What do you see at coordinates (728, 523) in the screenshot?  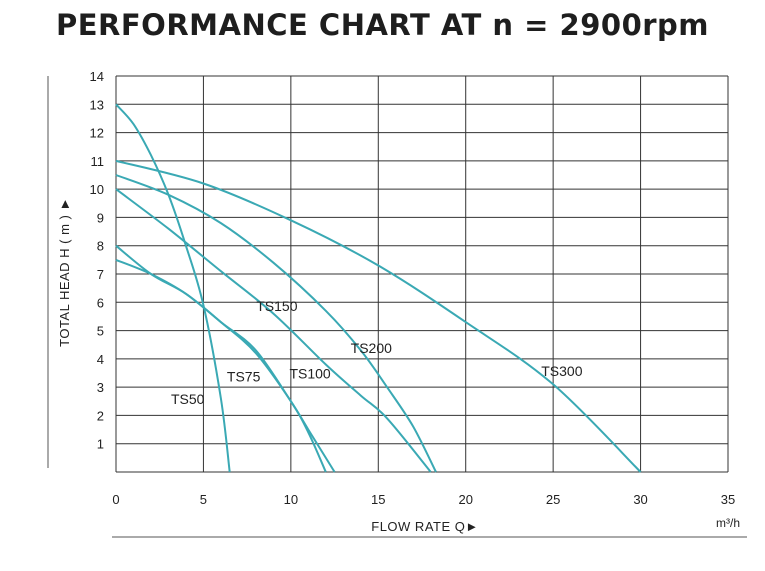 I see `x-axis-unit: m³/h` at bounding box center [728, 523].